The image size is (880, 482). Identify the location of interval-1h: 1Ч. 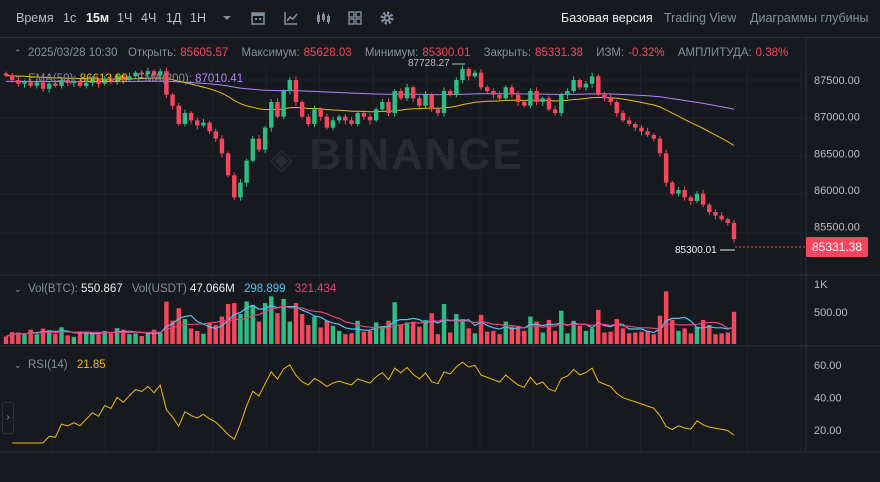
(125, 18).